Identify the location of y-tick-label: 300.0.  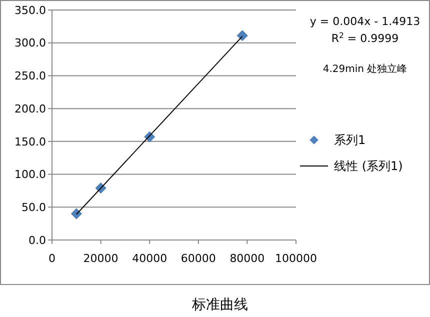
(30, 43).